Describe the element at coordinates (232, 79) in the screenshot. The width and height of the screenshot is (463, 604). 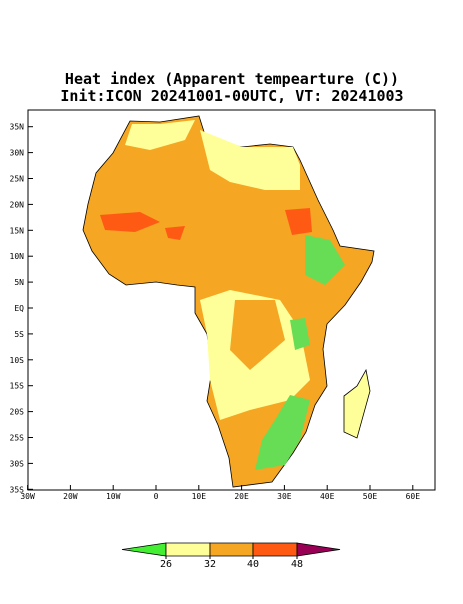
I see `title: Heat index (Apparent tempearture (C))` at that location.